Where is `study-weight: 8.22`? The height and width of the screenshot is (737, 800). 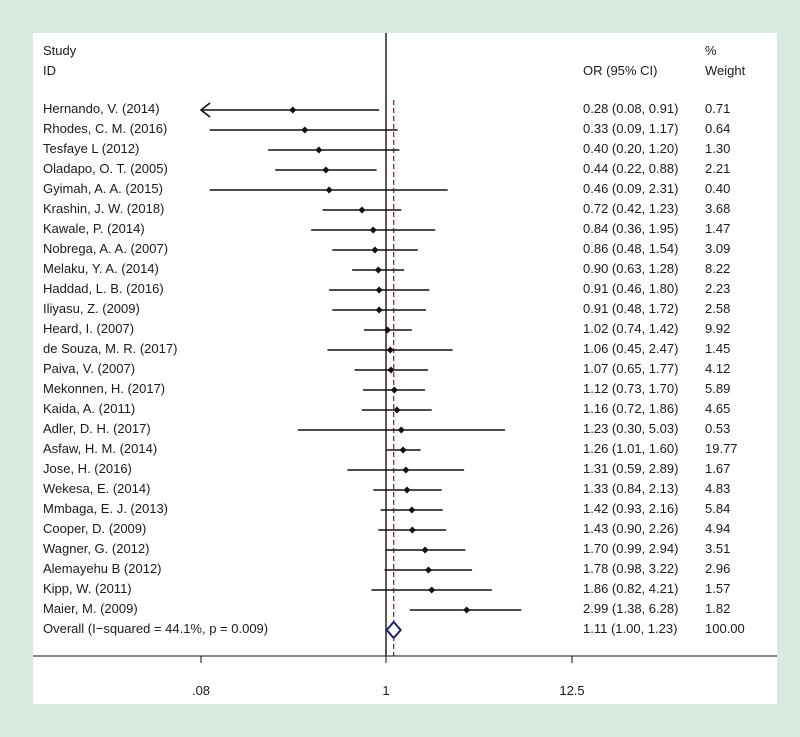 study-weight: 8.22 is located at coordinates (718, 268).